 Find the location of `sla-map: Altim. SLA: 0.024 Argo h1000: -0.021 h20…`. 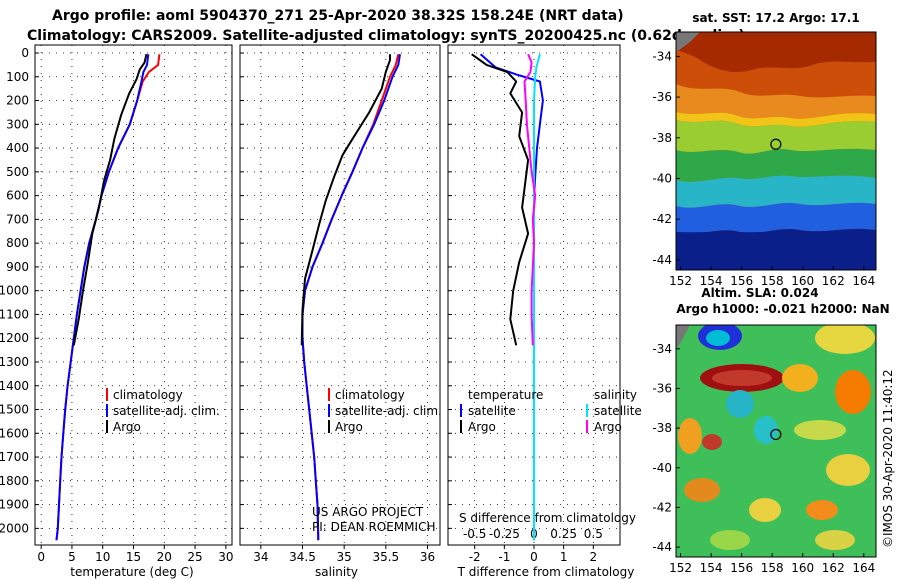

sla-map: Altim. SLA: 0.024 Argo h1000: -0.021 h20… is located at coordinates (770, 430).